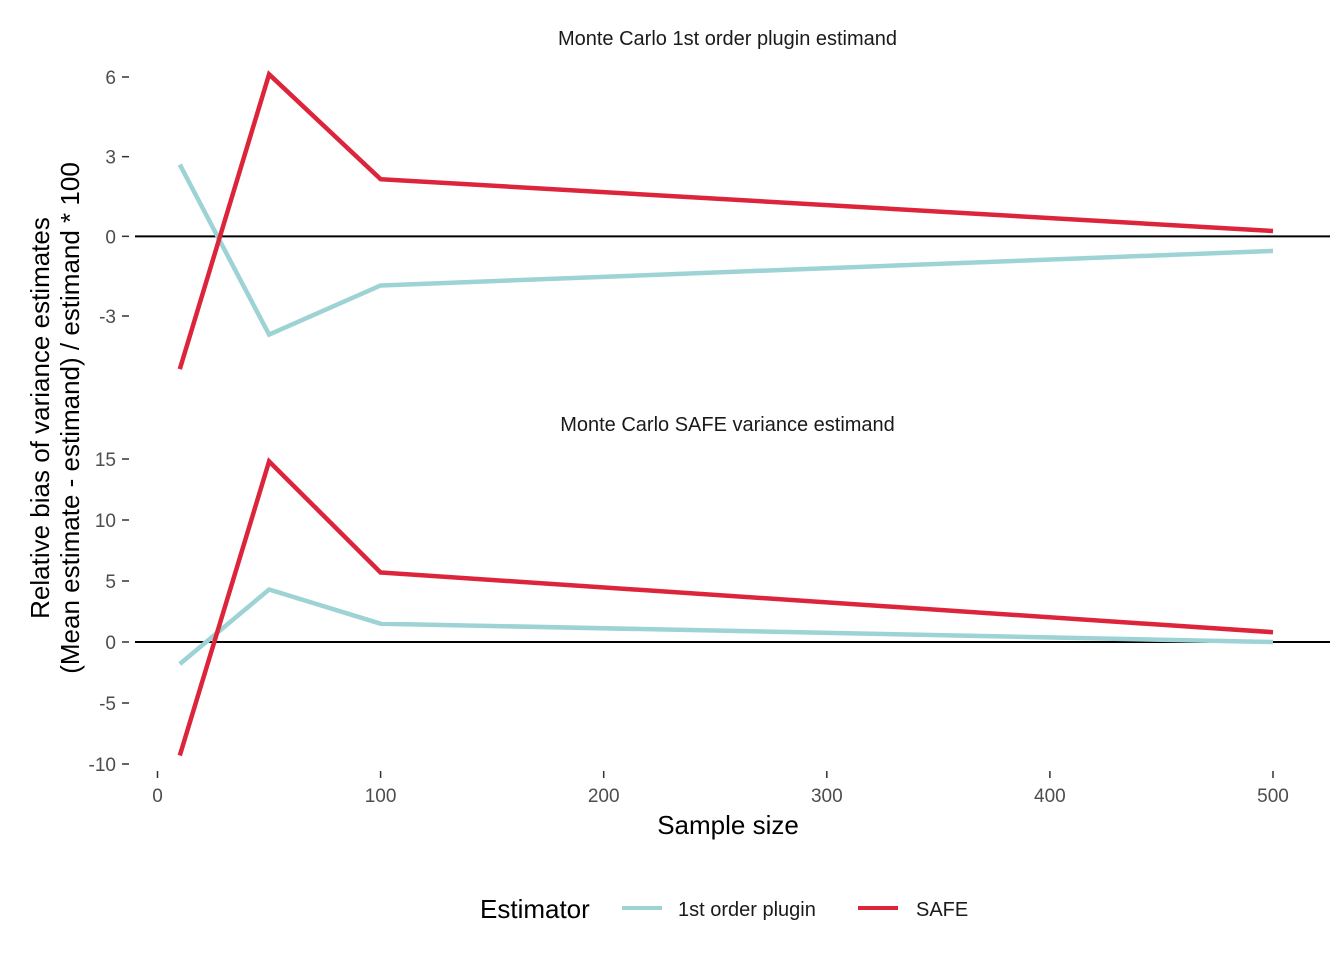 This screenshot has height=960, width=1344. I want to click on x-tick-label: 400, so click(1050, 796).